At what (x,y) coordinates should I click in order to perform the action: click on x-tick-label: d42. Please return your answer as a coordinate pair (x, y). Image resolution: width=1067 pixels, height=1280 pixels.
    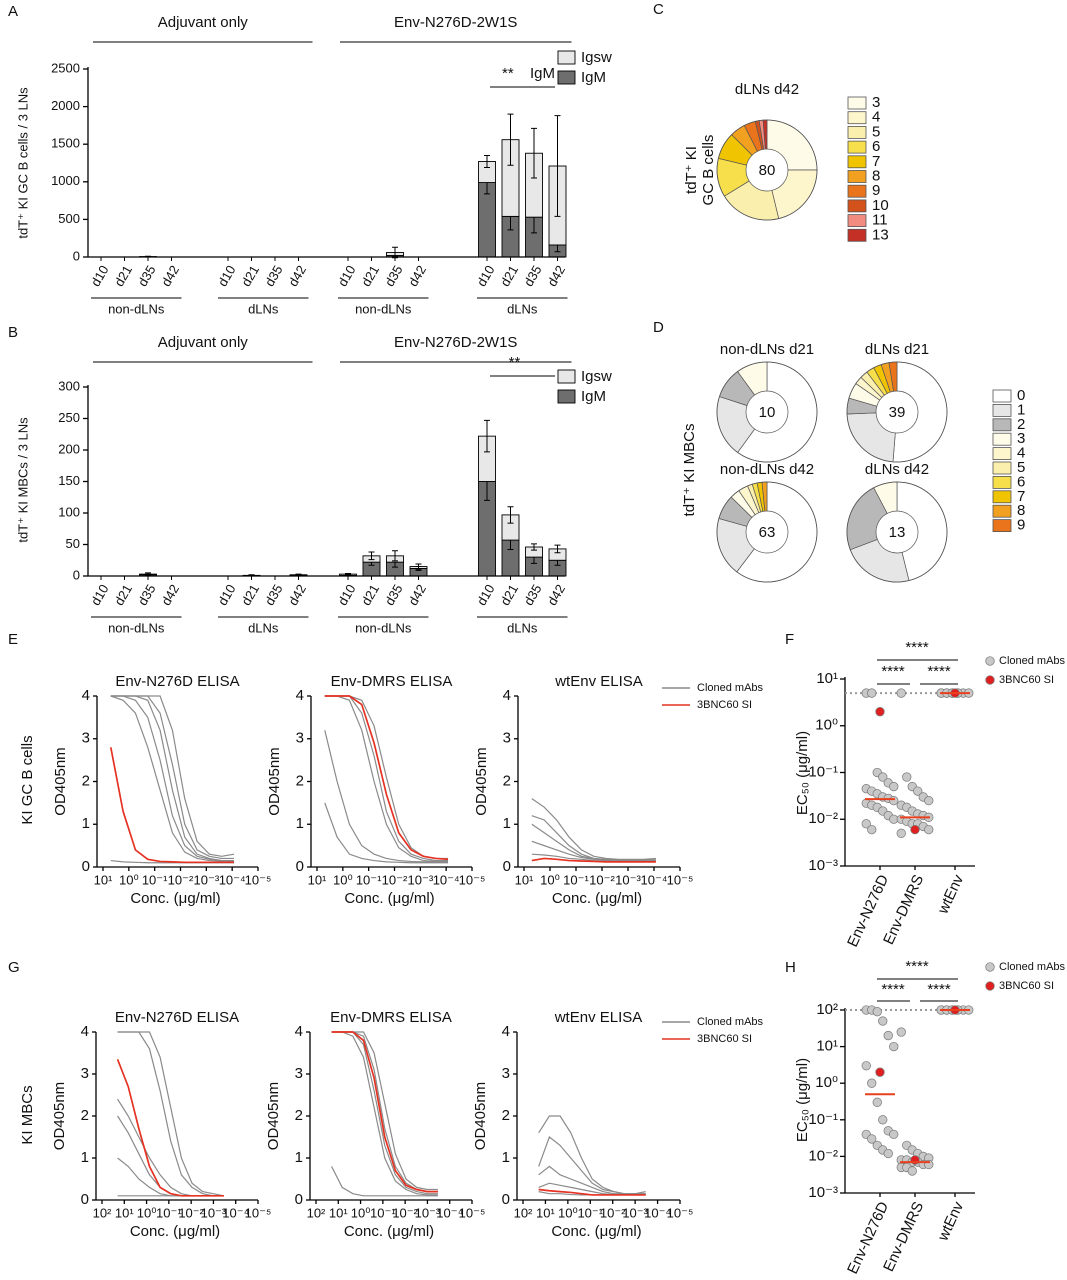
    Looking at the image, I should click on (297, 595).